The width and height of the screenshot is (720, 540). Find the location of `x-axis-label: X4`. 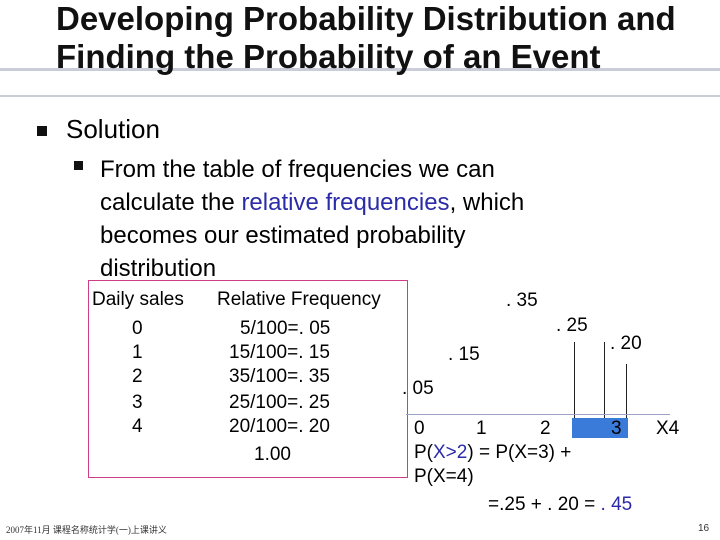

x-axis-label: X4 is located at coordinates (668, 428).